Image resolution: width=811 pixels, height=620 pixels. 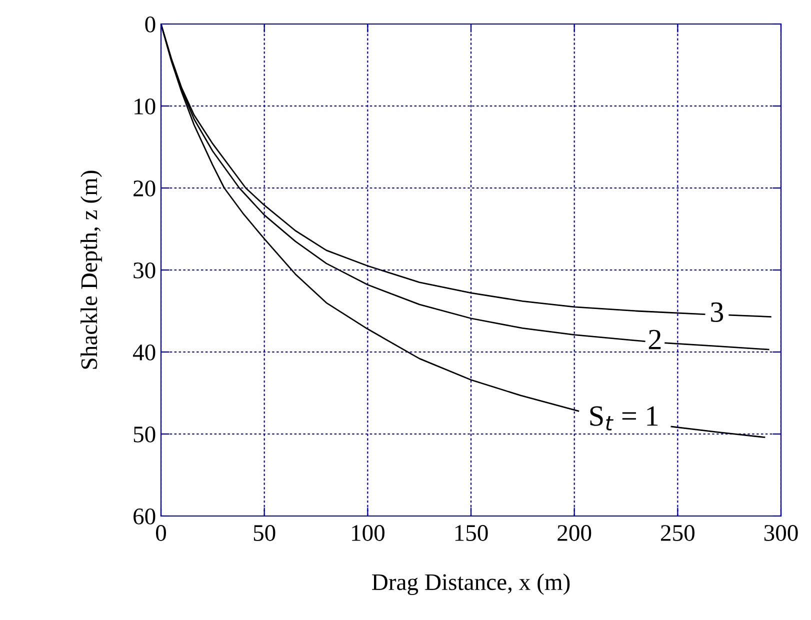 What do you see at coordinates (144, 352) in the screenshot?
I see `y-tick-label: 40` at bounding box center [144, 352].